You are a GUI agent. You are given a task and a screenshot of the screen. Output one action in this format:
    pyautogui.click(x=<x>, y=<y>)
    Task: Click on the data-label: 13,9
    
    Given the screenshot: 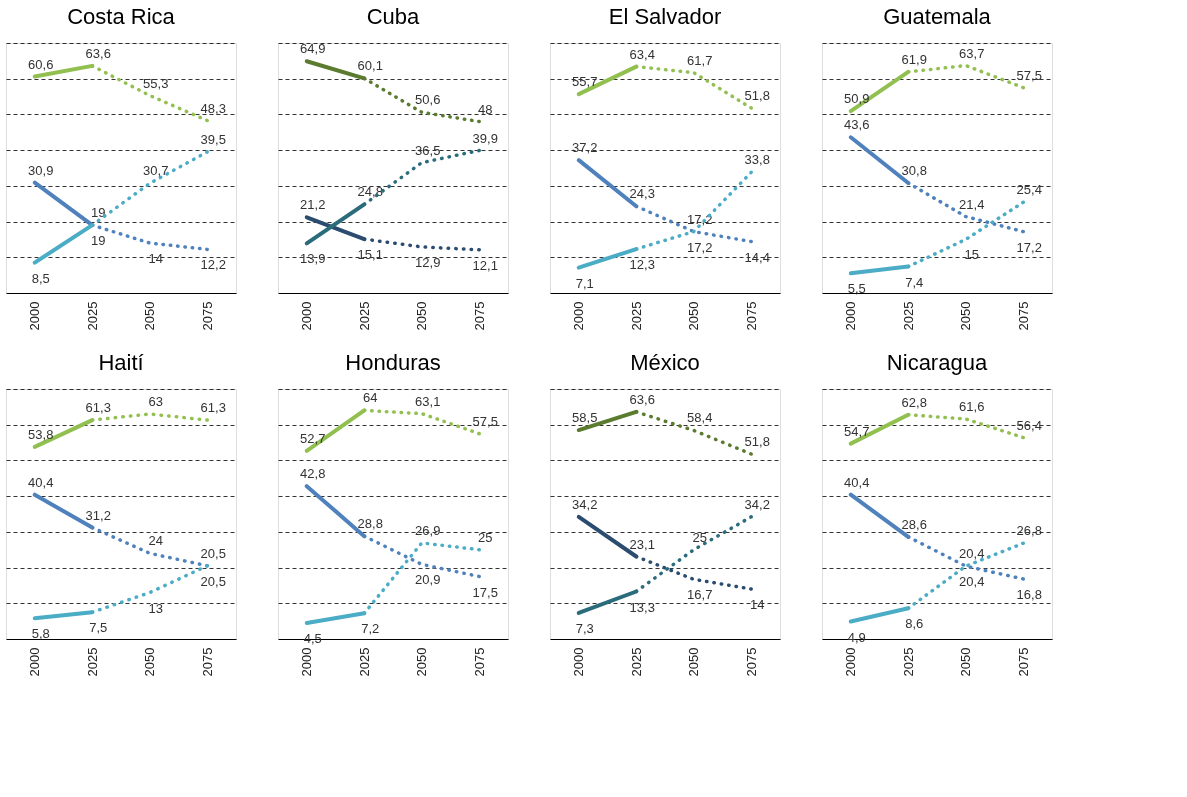 What is the action you would take?
    pyautogui.click(x=313, y=259)
    